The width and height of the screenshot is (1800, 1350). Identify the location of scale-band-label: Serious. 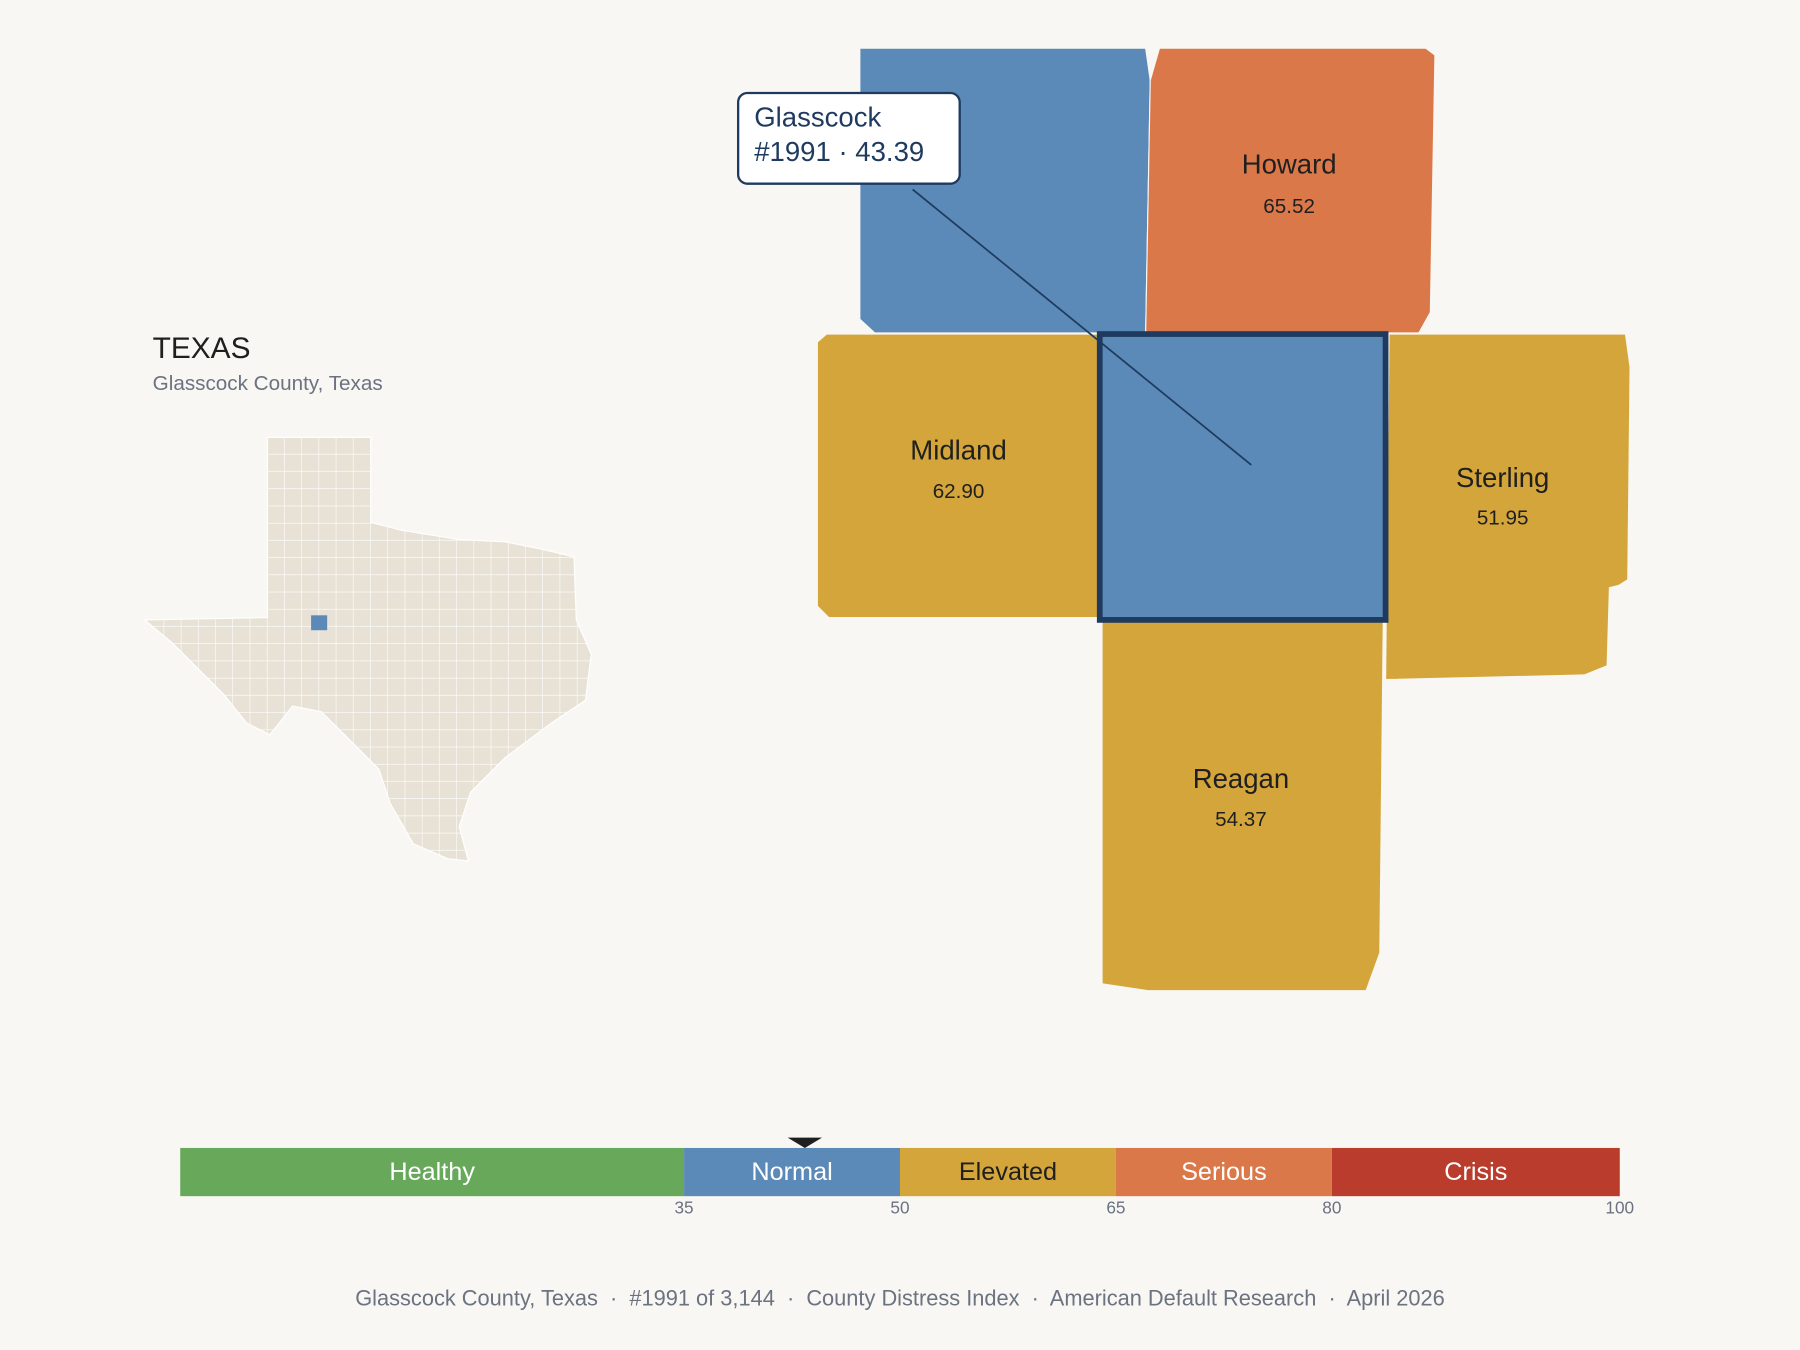
(1224, 1172).